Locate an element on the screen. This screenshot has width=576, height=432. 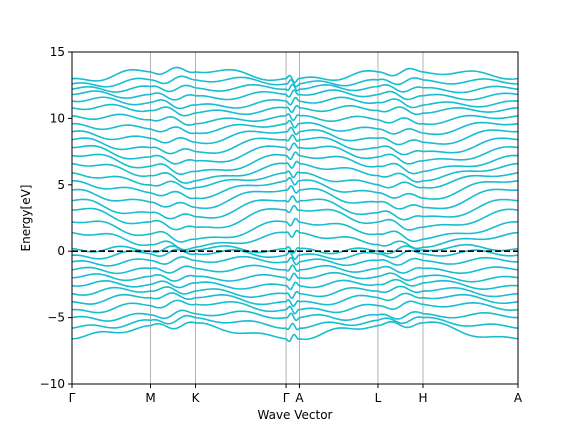
x-tick-label-6: H is located at coordinates (422, 398).